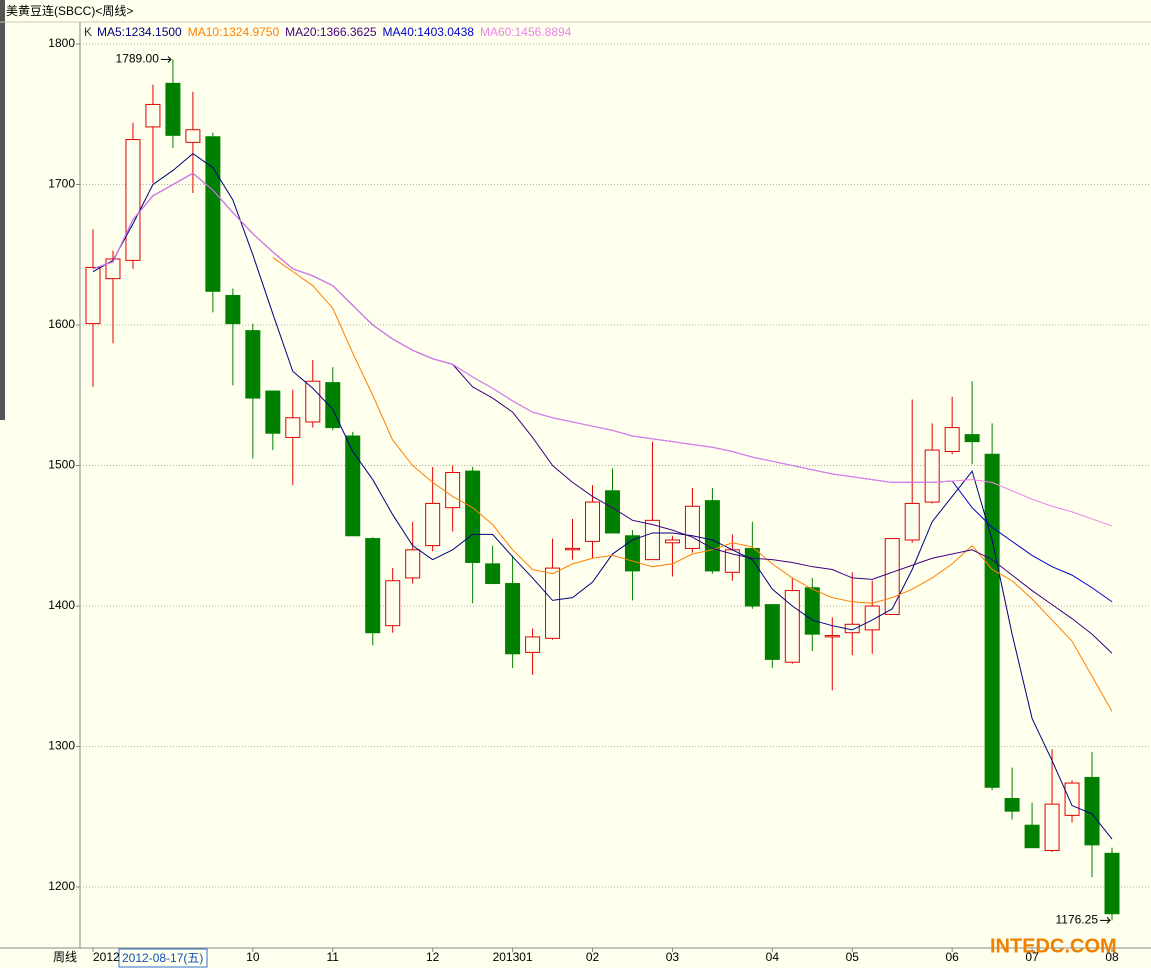 Image resolution: width=1151 pixels, height=968 pixels. I want to click on y-tick-label: 1800, so click(61, 43).